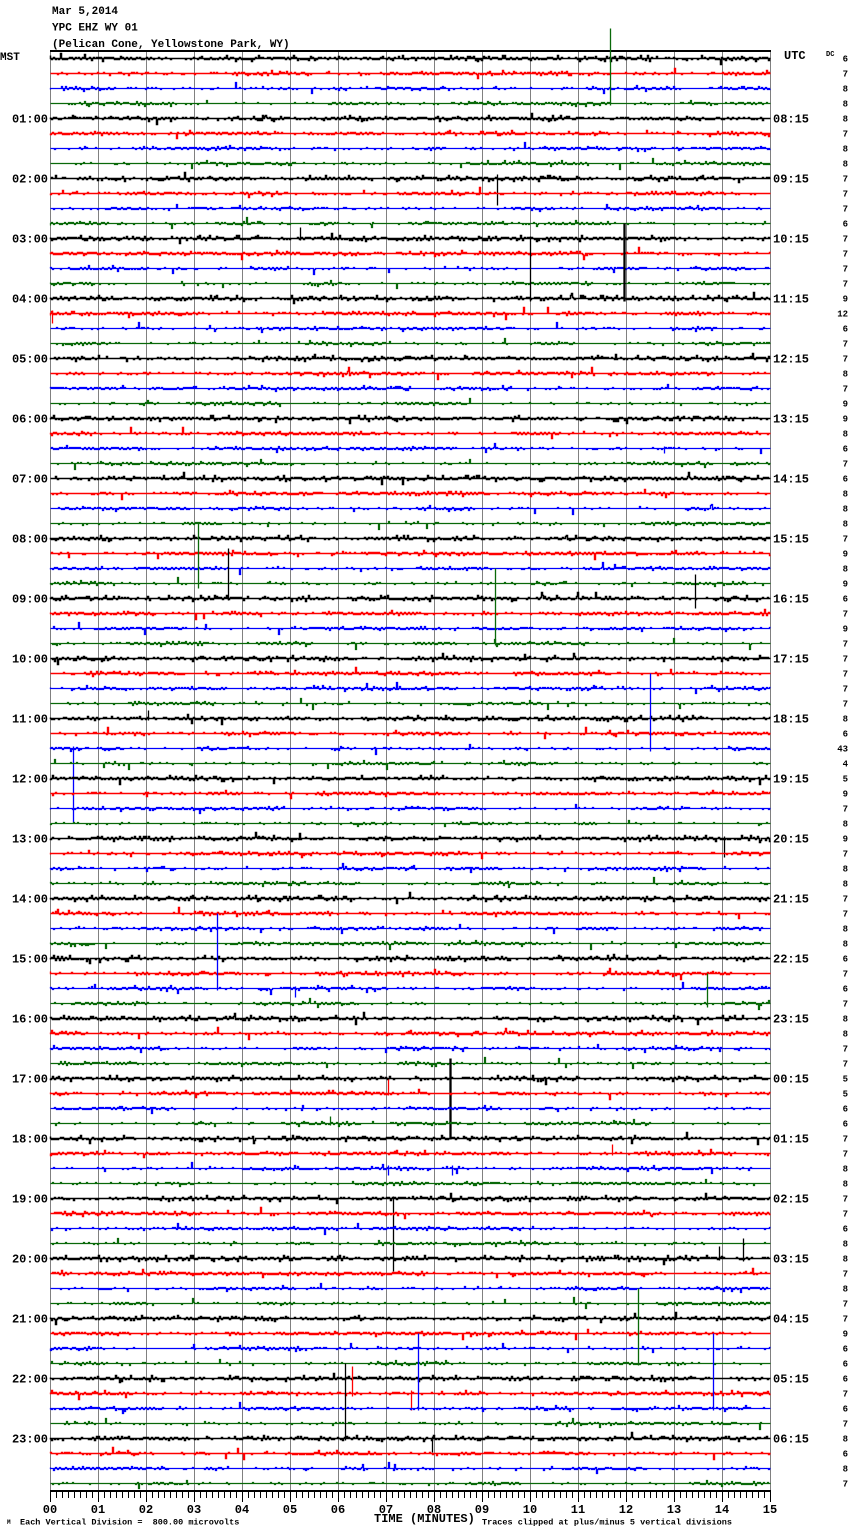  I want to click on svg-text: 23:00, so click(30, 1440).